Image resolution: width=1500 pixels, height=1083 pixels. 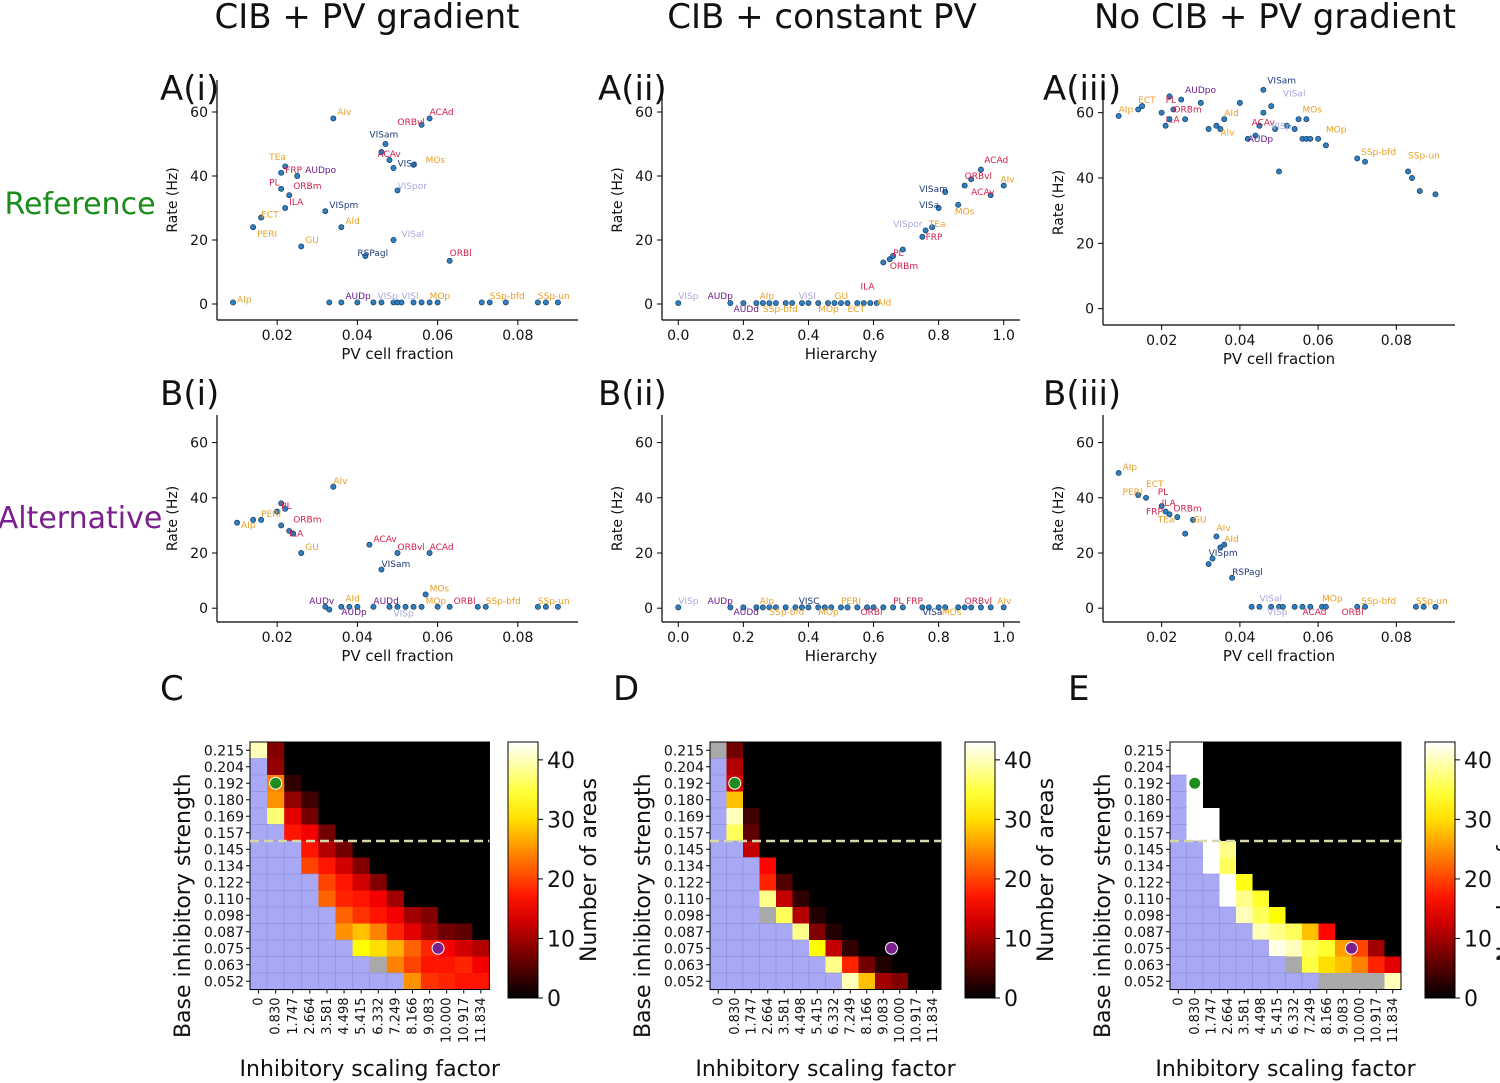 What do you see at coordinates (1144, 900) in the screenshot?
I see `y-tick-label: 0.110` at bounding box center [1144, 900].